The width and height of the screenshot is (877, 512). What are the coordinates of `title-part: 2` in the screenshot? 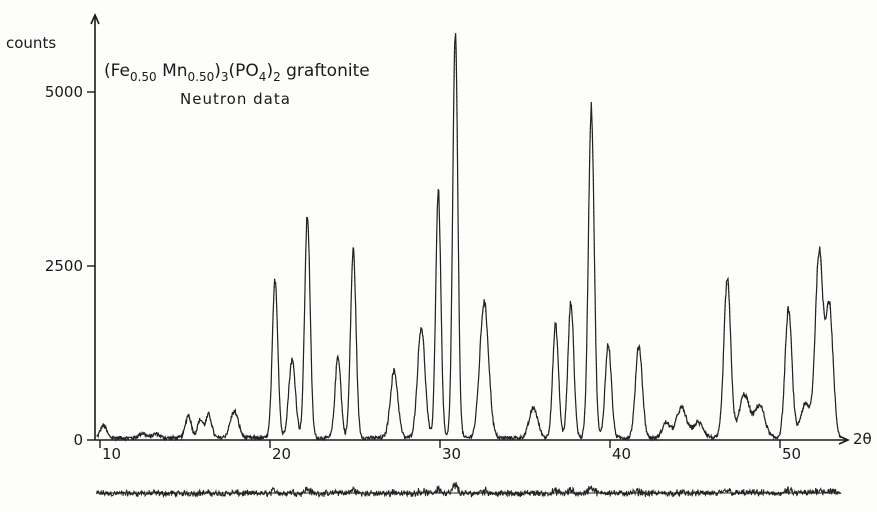 It's located at (277, 77).